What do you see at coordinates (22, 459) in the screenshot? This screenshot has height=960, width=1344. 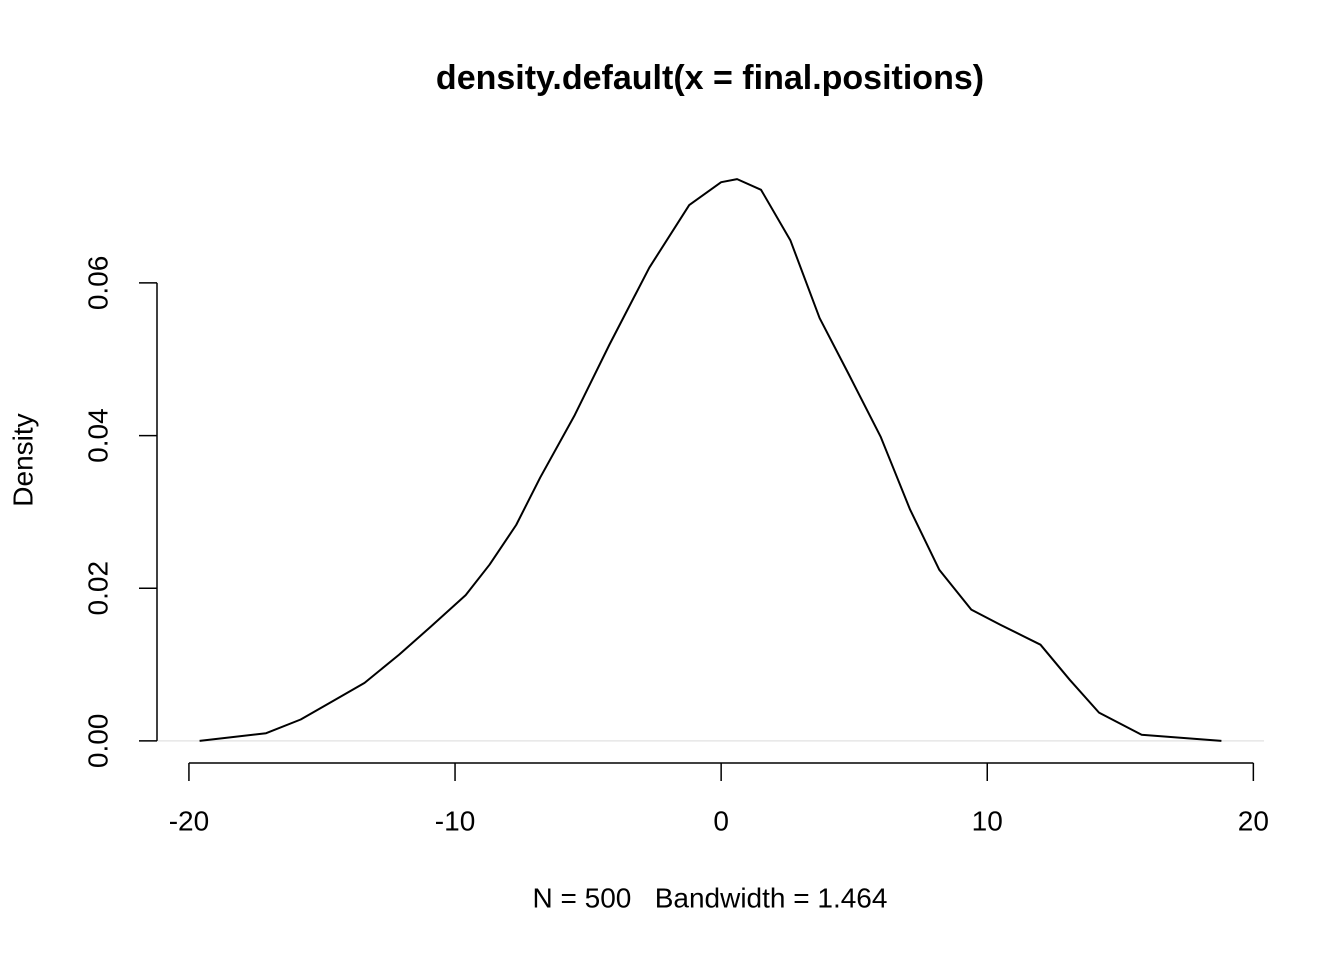 I see `y-axis-label: Density` at bounding box center [22, 459].